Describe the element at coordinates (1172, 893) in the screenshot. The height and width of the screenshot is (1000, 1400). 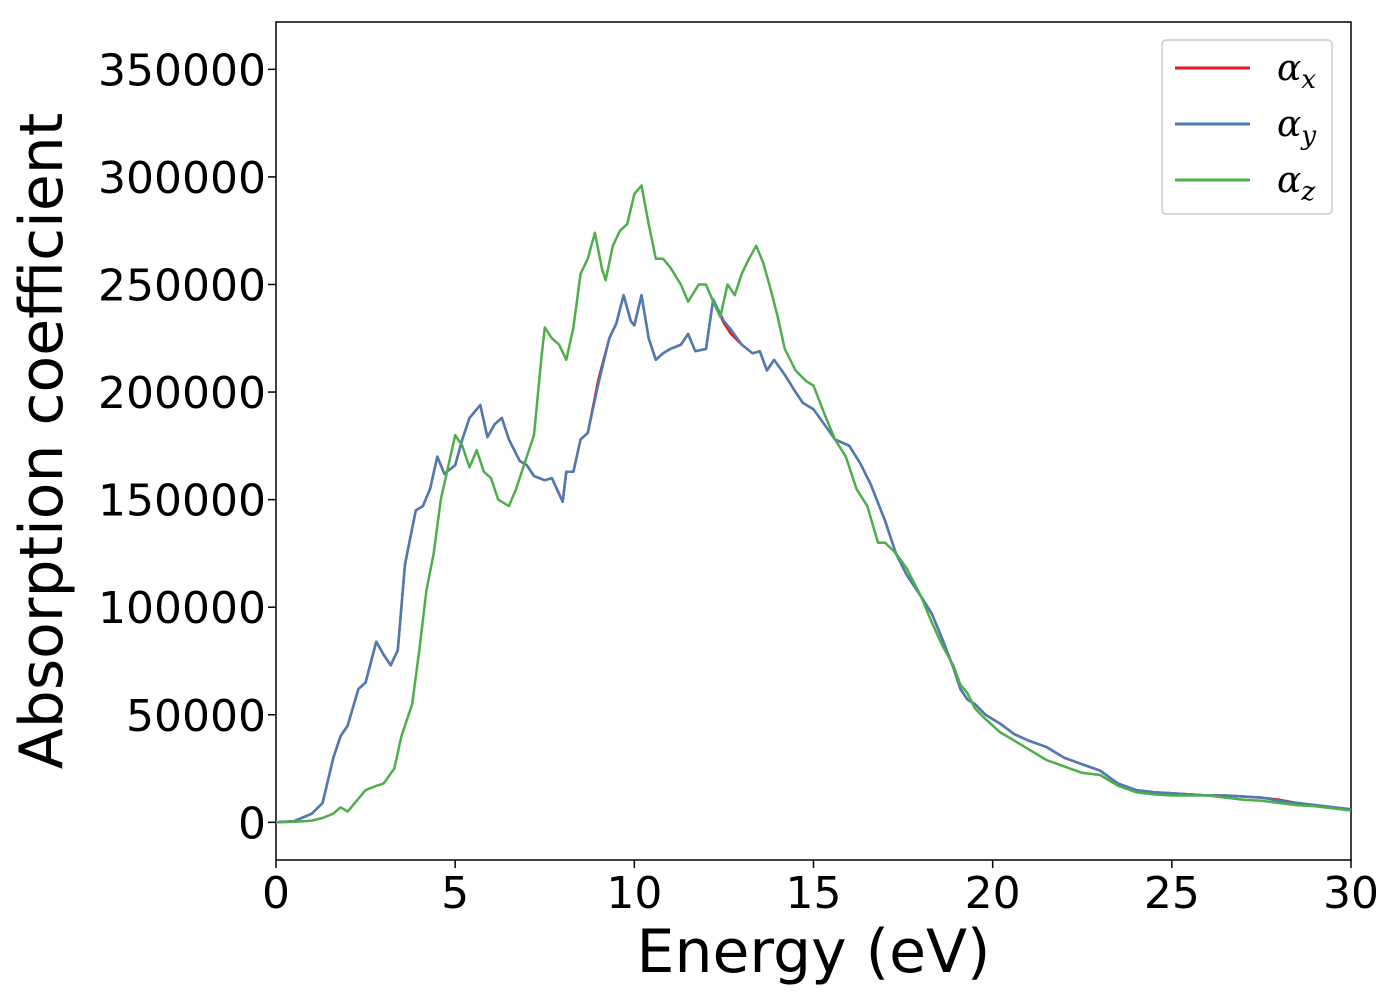
I see `x-tick-label: 25` at that location.